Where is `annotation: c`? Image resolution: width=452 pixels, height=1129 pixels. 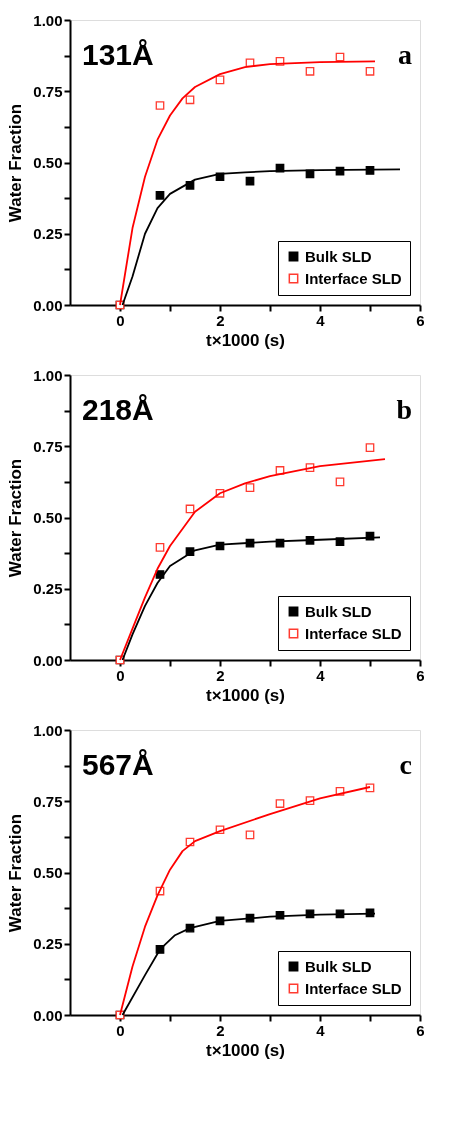
annotation: c is located at coordinates (405, 764).